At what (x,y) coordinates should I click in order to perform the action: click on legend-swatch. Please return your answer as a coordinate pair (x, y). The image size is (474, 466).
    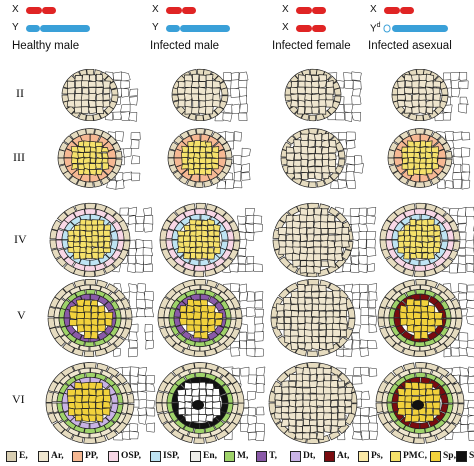
    Looking at the image, I should click on (363, 456).